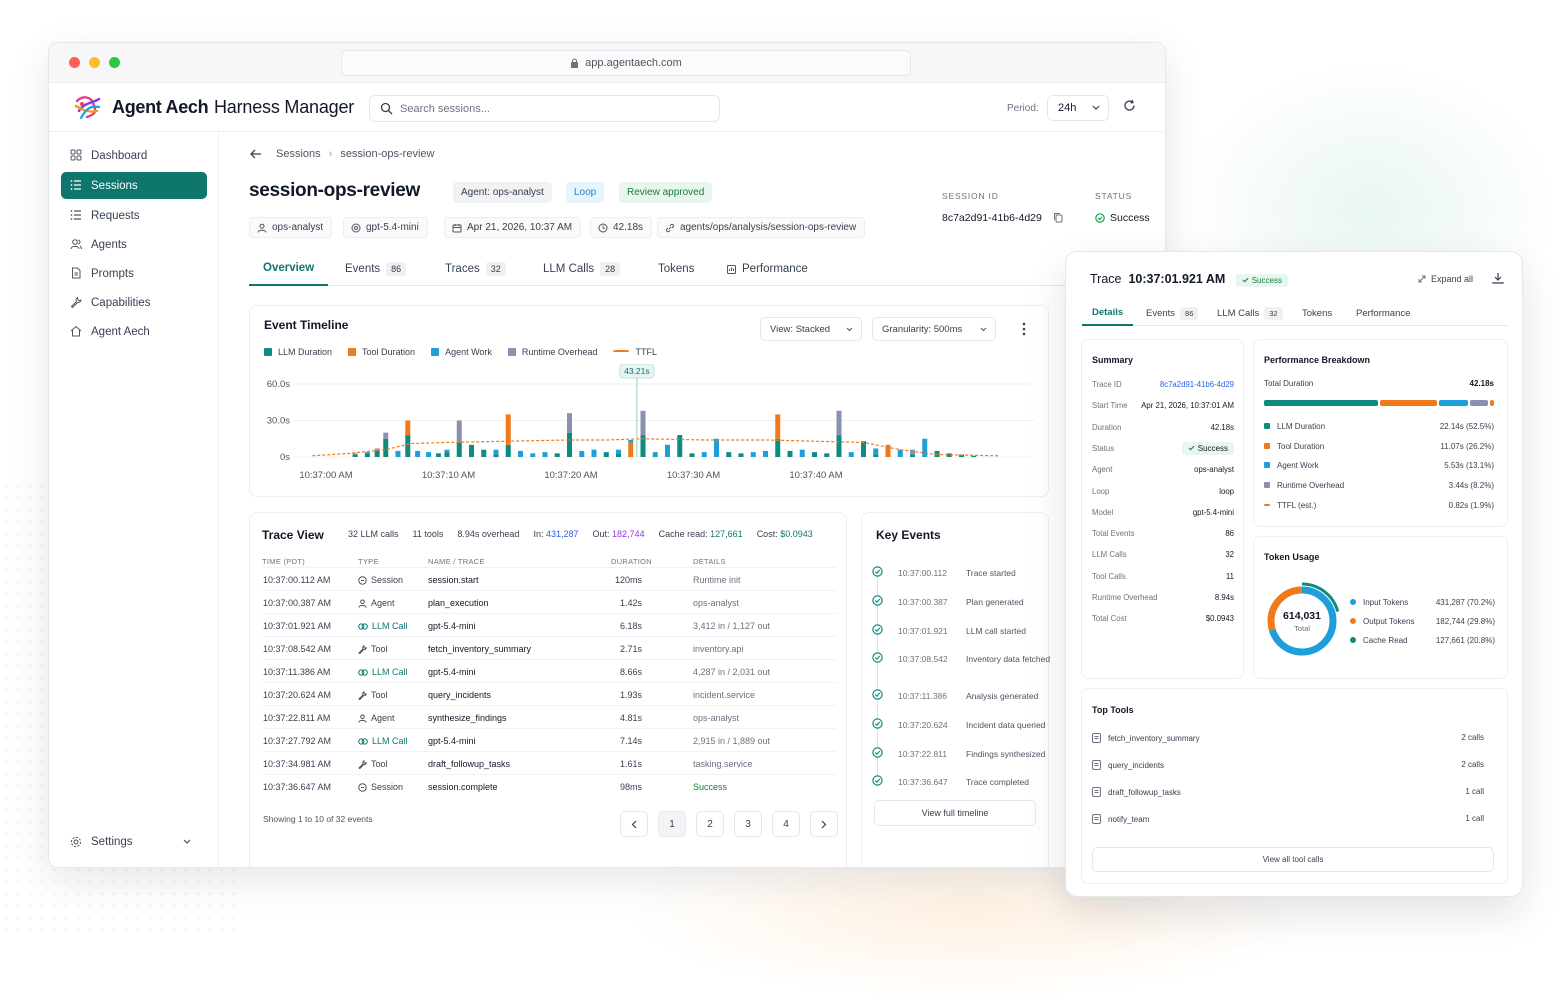 This screenshot has height=1003, width=1568. I want to click on top-tool-row: draft_followup_tasks 1 call, so click(1288, 792).